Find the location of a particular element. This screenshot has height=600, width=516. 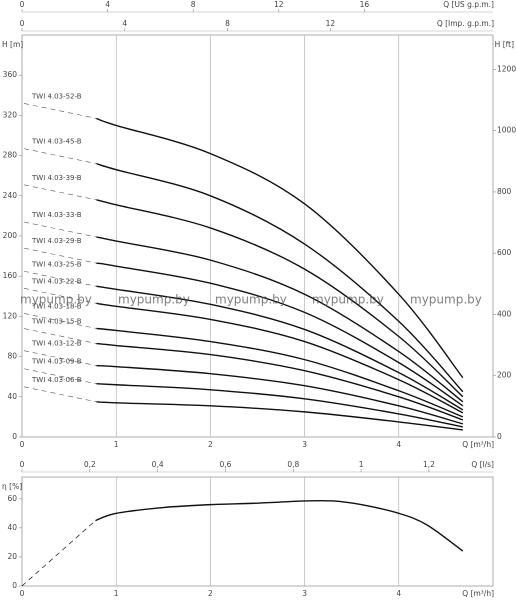

curve-label: TWI 4.03-18-B is located at coordinates (56, 306).